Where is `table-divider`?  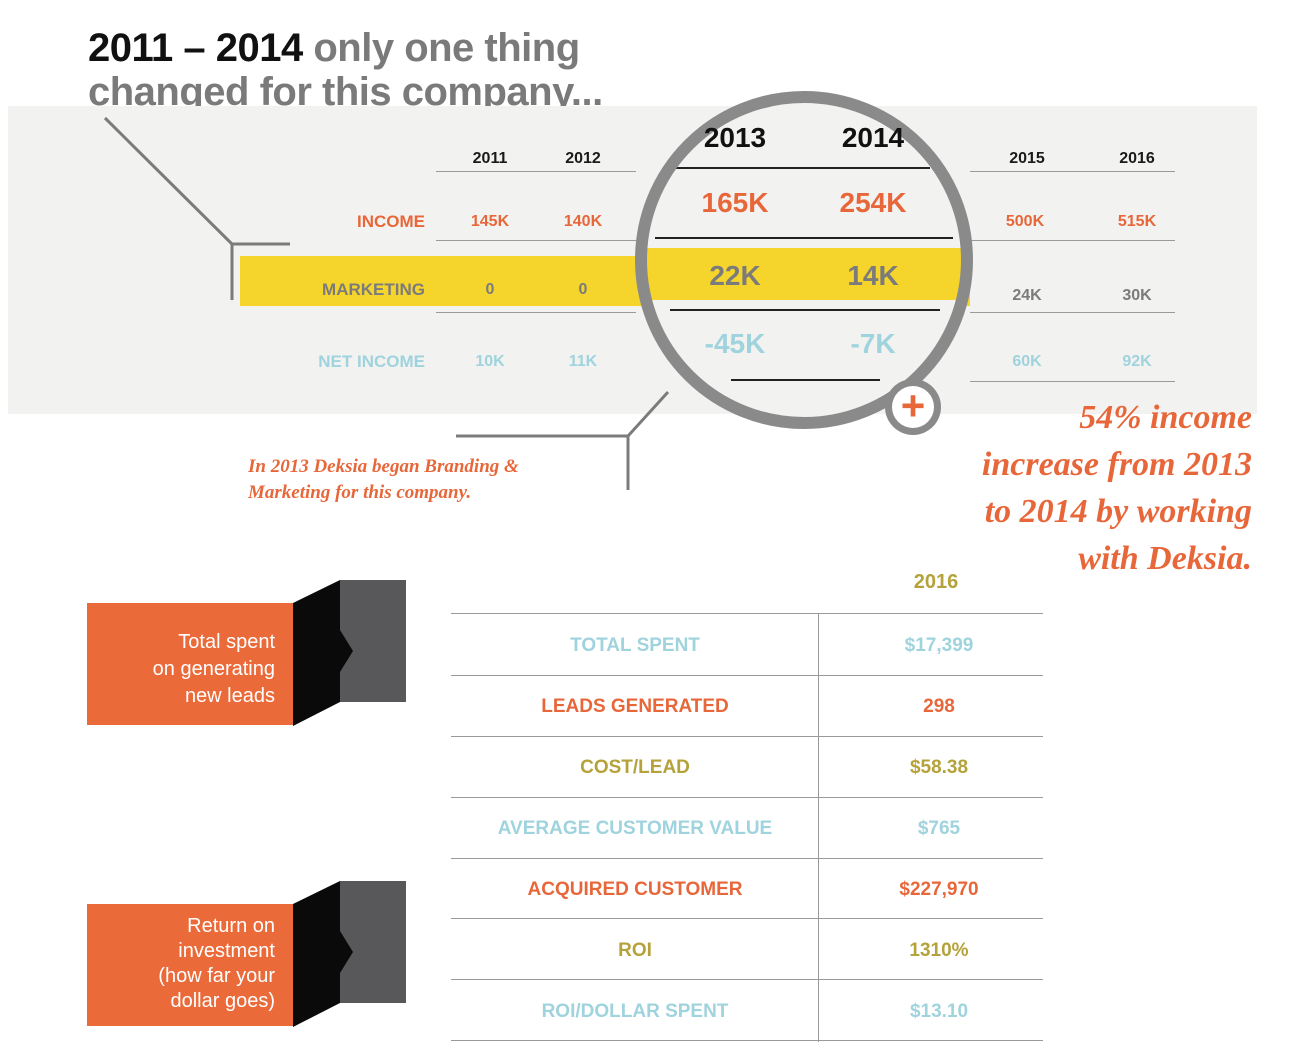 table-divider is located at coordinates (818, 828).